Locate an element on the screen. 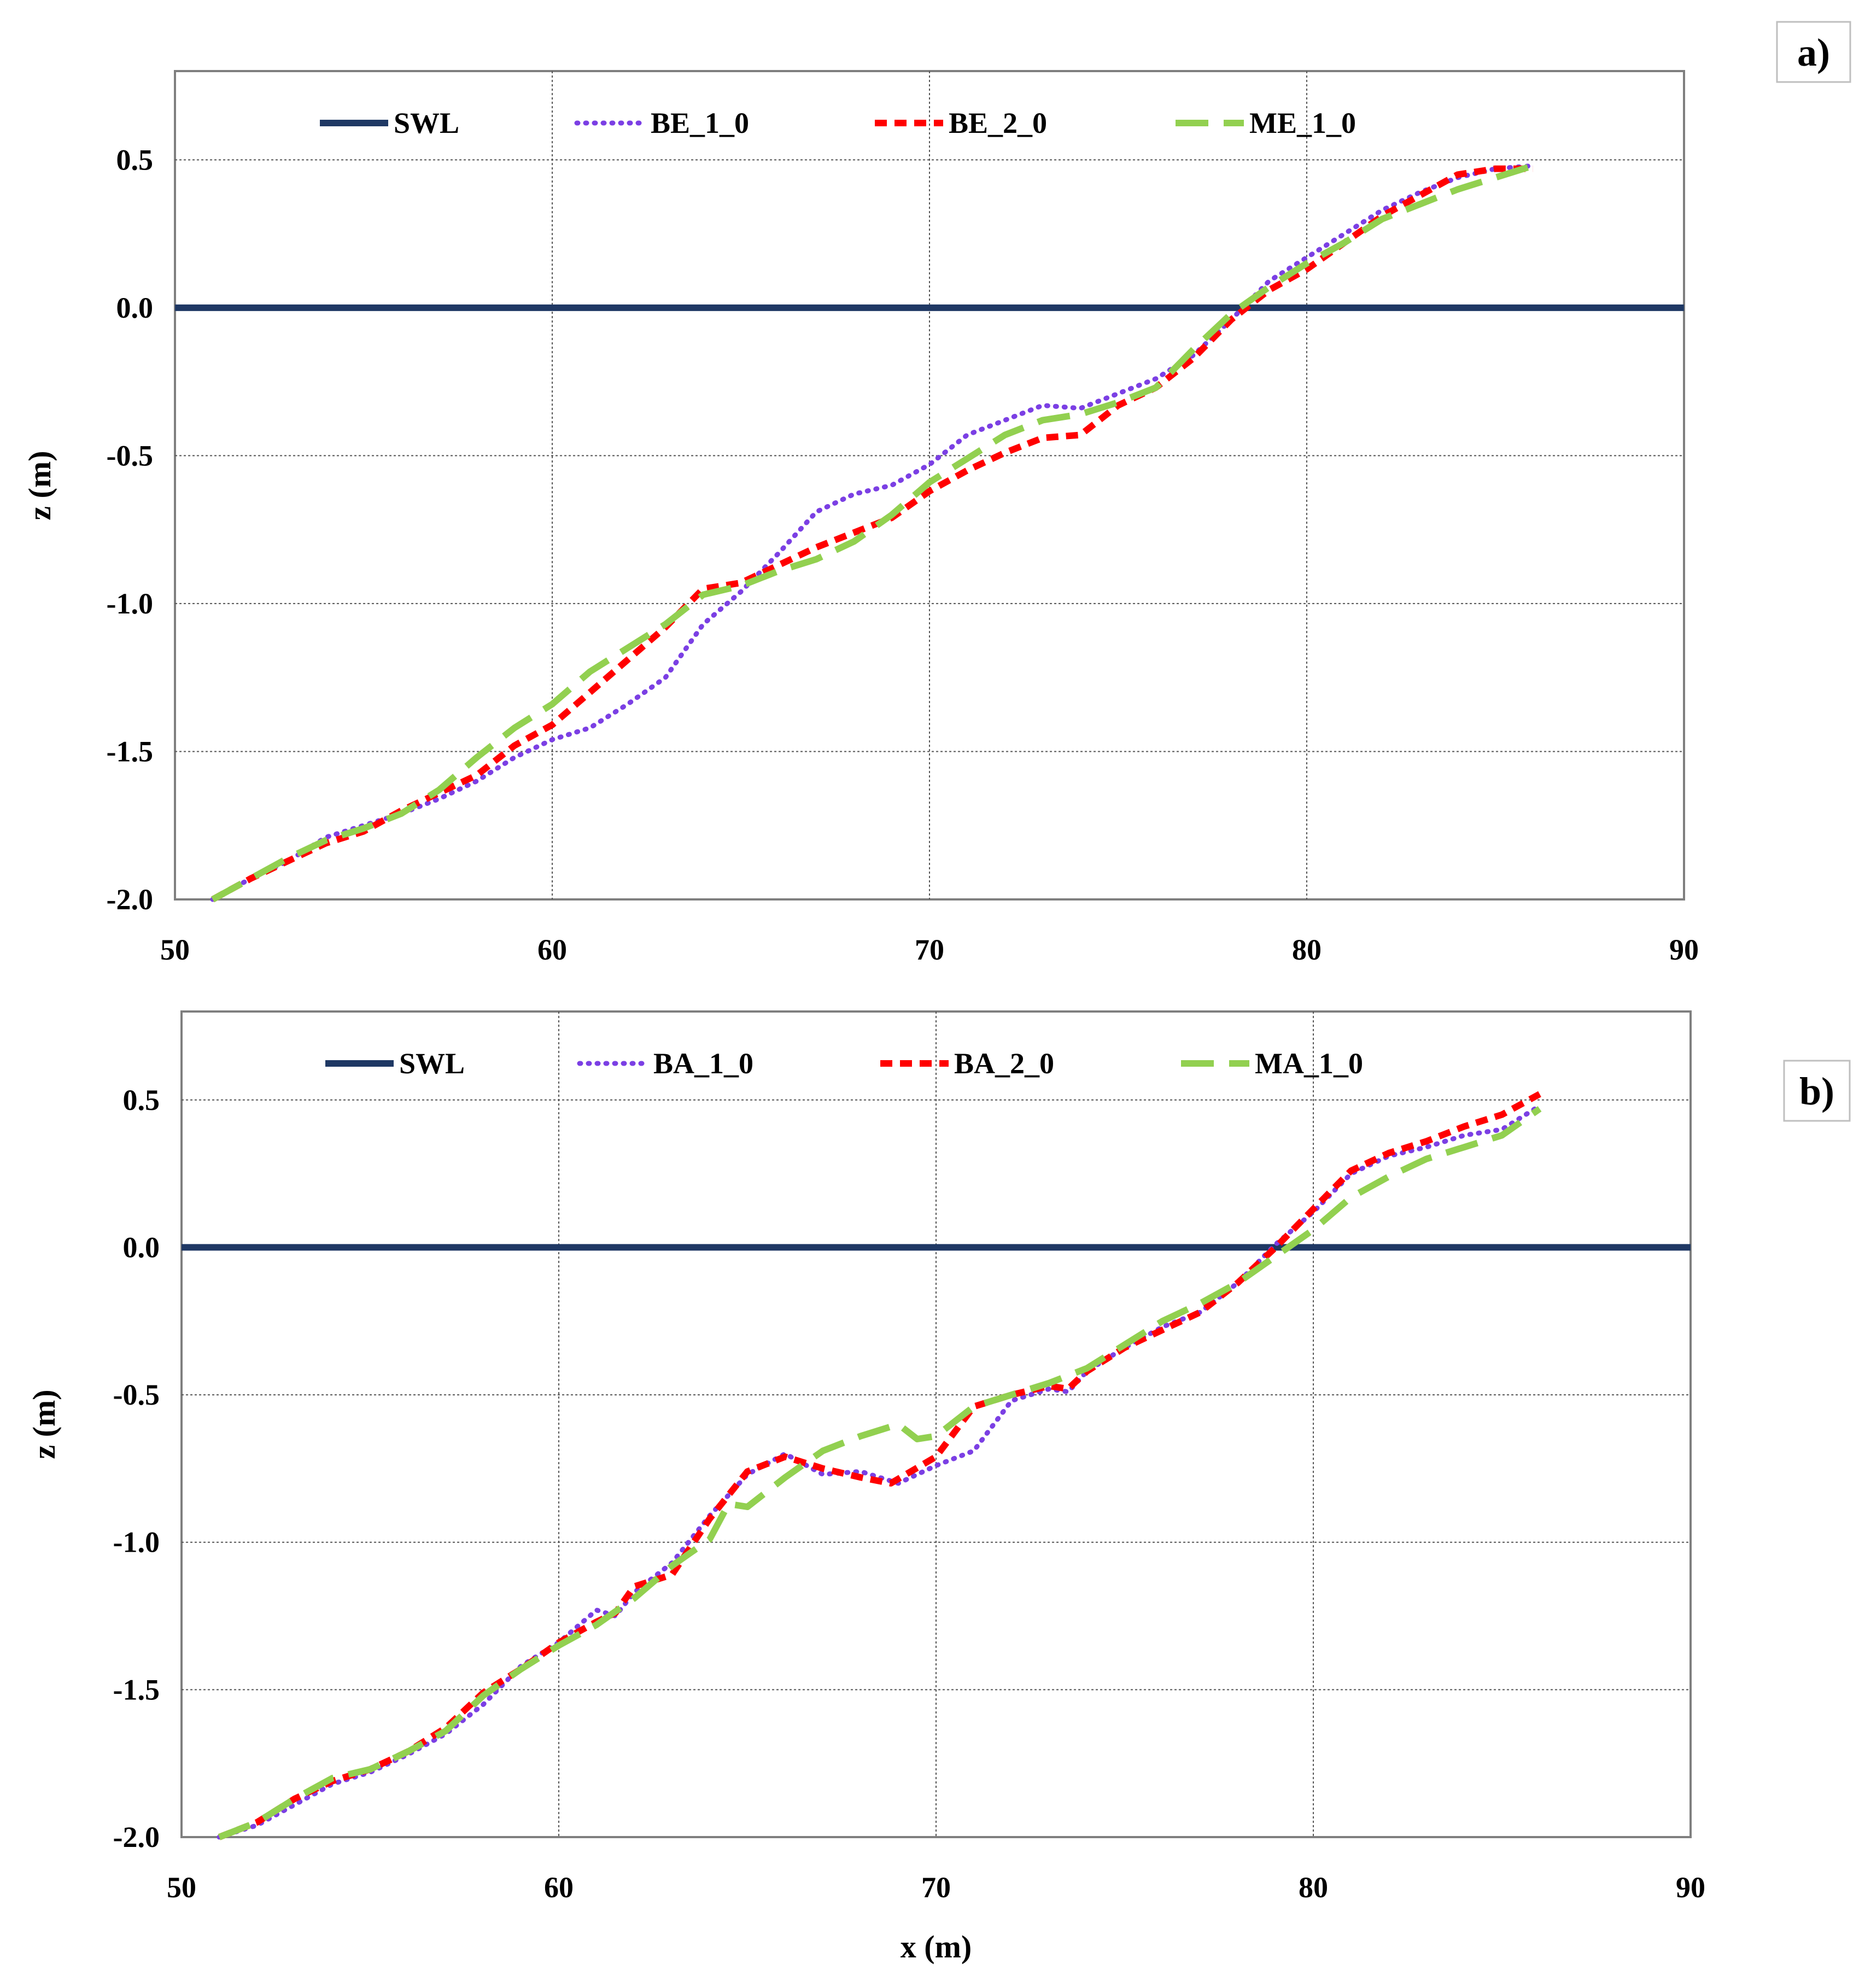 Image resolution: width=1865 pixels, height=1988 pixels. legend-label-ma-1-0: MA_1_0 is located at coordinates (1309, 1063).